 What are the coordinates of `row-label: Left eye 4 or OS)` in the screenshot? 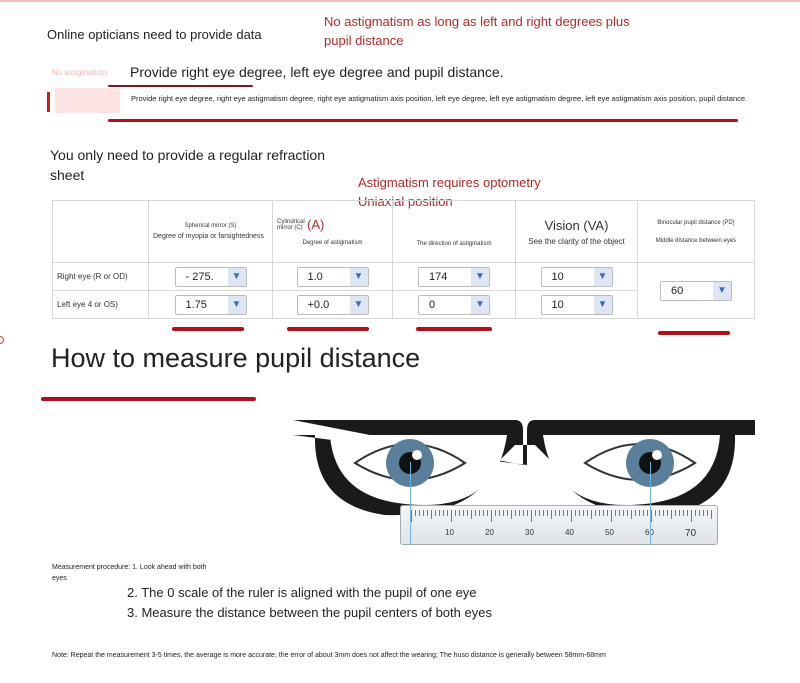 It's located at (100, 304).